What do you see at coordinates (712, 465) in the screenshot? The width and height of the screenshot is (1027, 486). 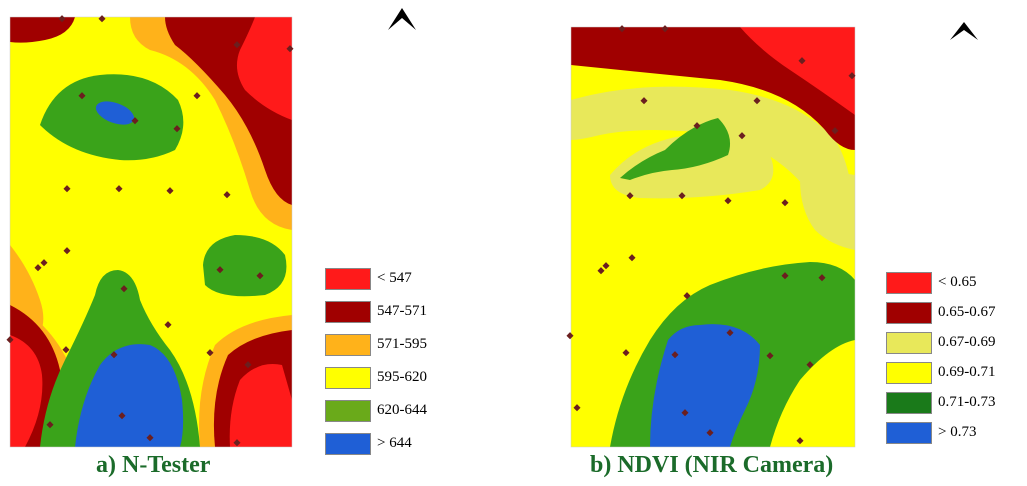 I see `caption-ndvi: b) NDVI (NIR Camera)` at bounding box center [712, 465].